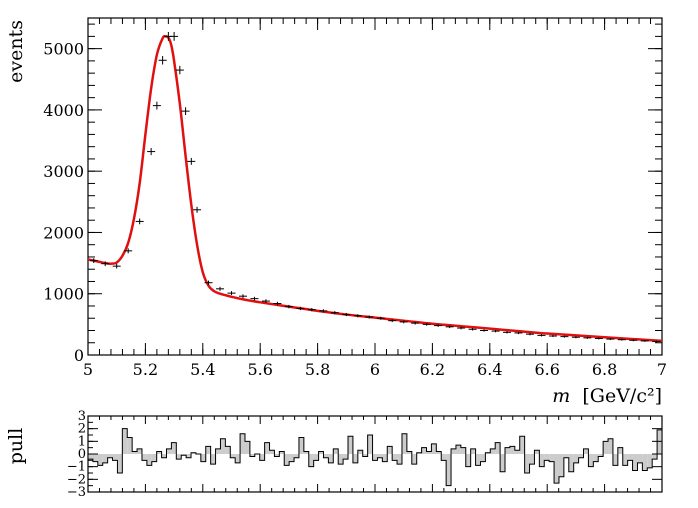  Describe the element at coordinates (79, 355) in the screenshot. I see `y-tick-label: 0` at that location.